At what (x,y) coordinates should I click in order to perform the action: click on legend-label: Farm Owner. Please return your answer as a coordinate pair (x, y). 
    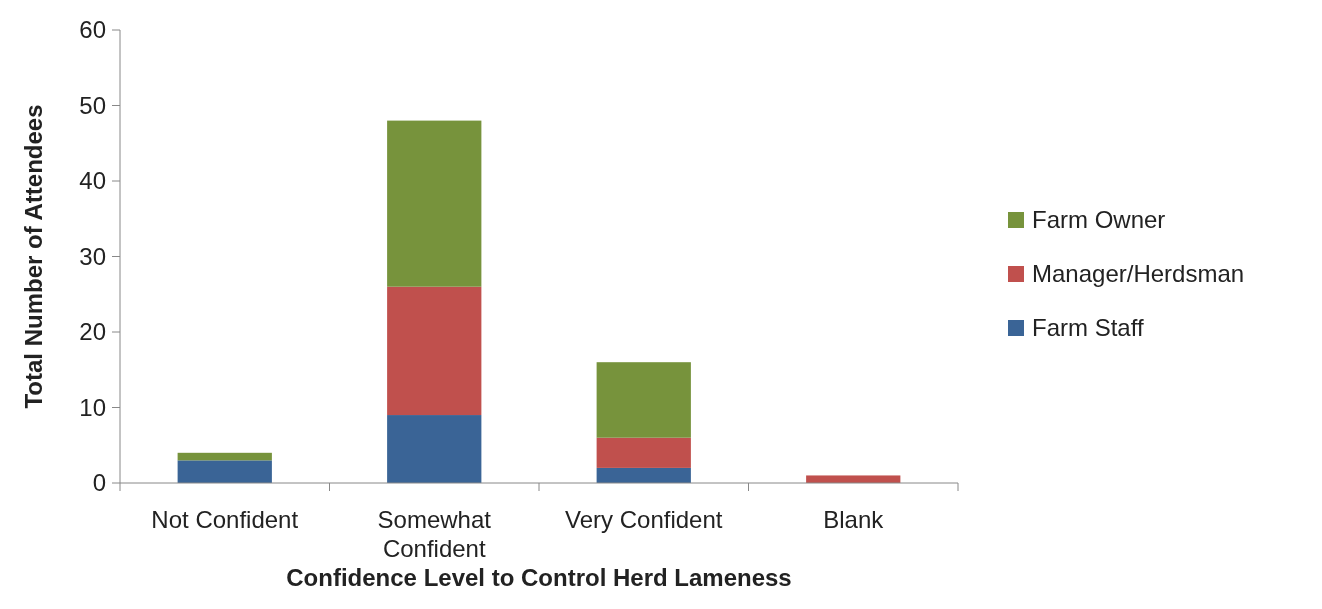
    Looking at the image, I should click on (1099, 220).